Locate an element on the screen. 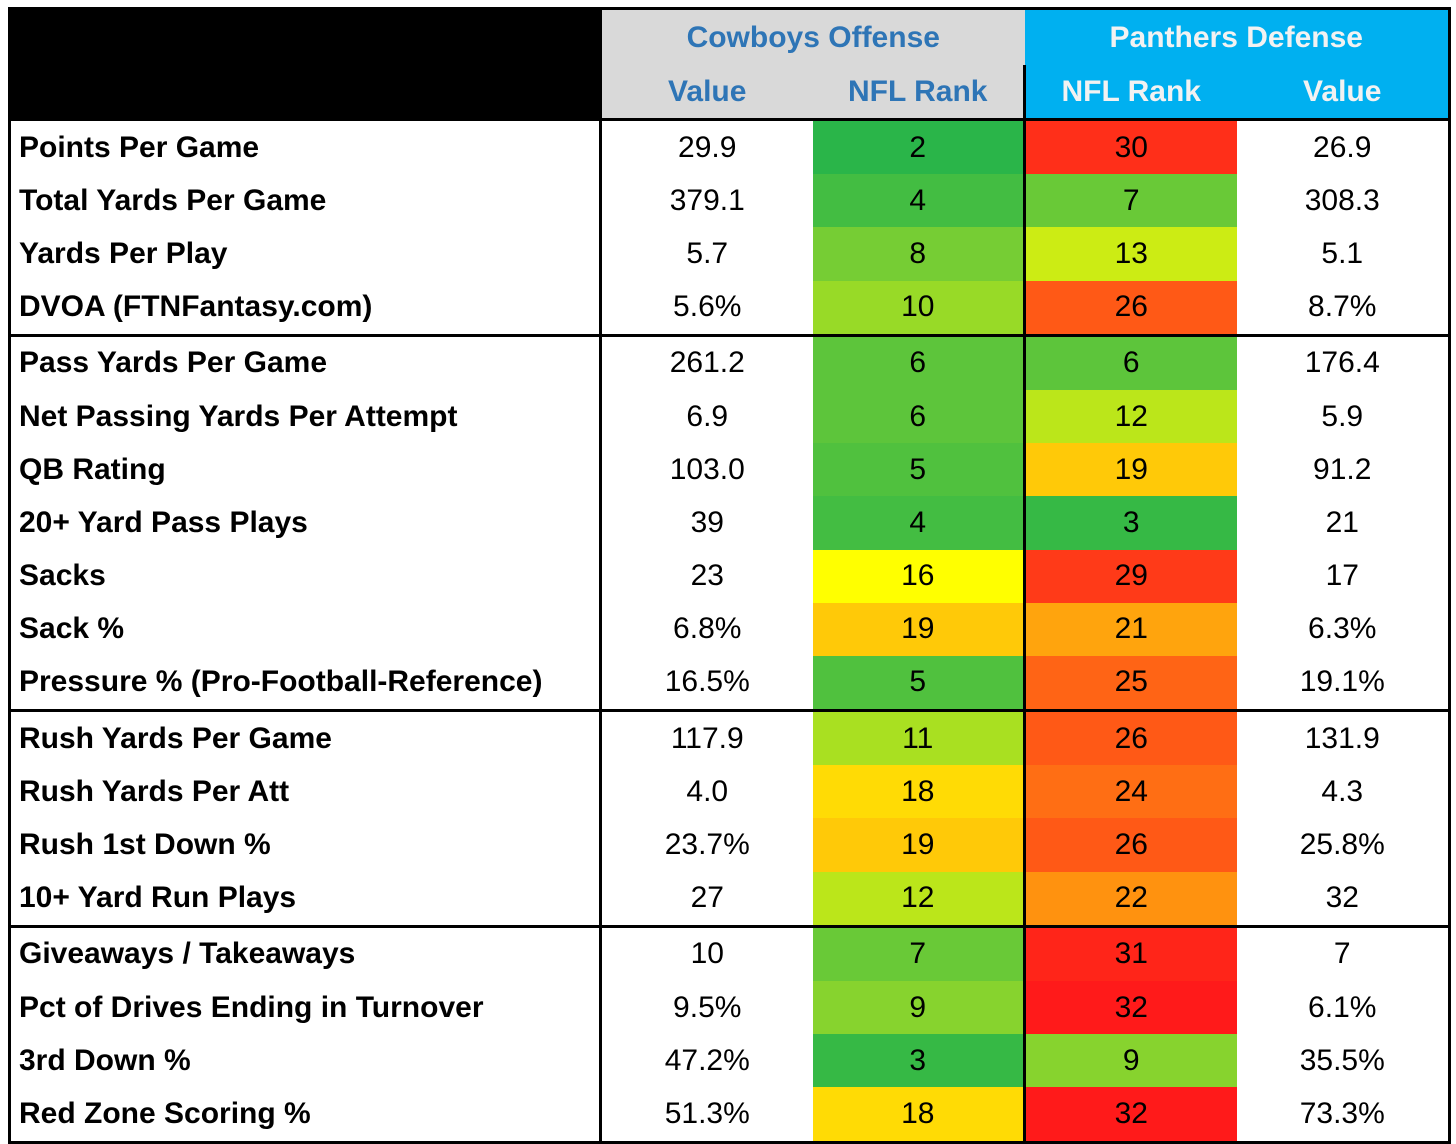 The image size is (1456, 1144). offense-value: 117.9 is located at coordinates (706, 737).